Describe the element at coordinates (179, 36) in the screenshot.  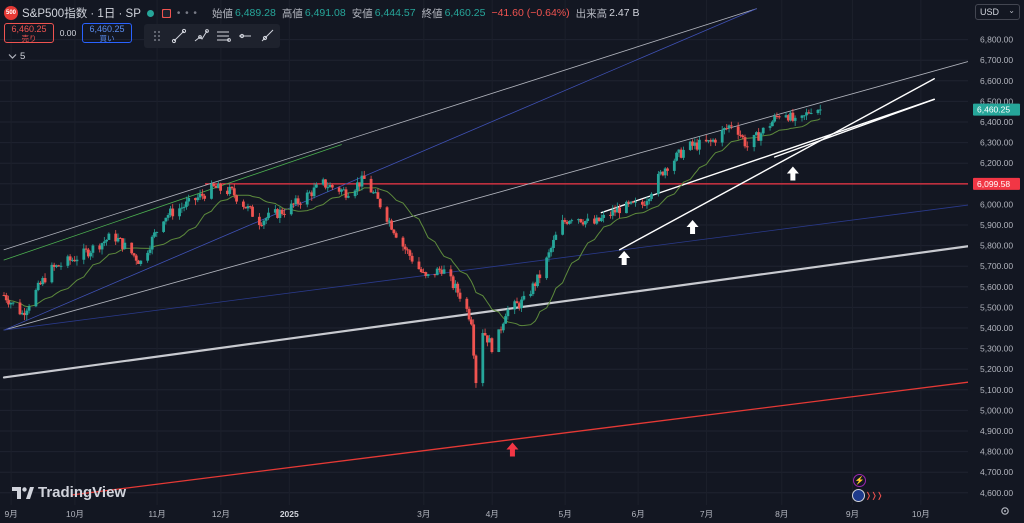
I see `trend-line-icon` at that location.